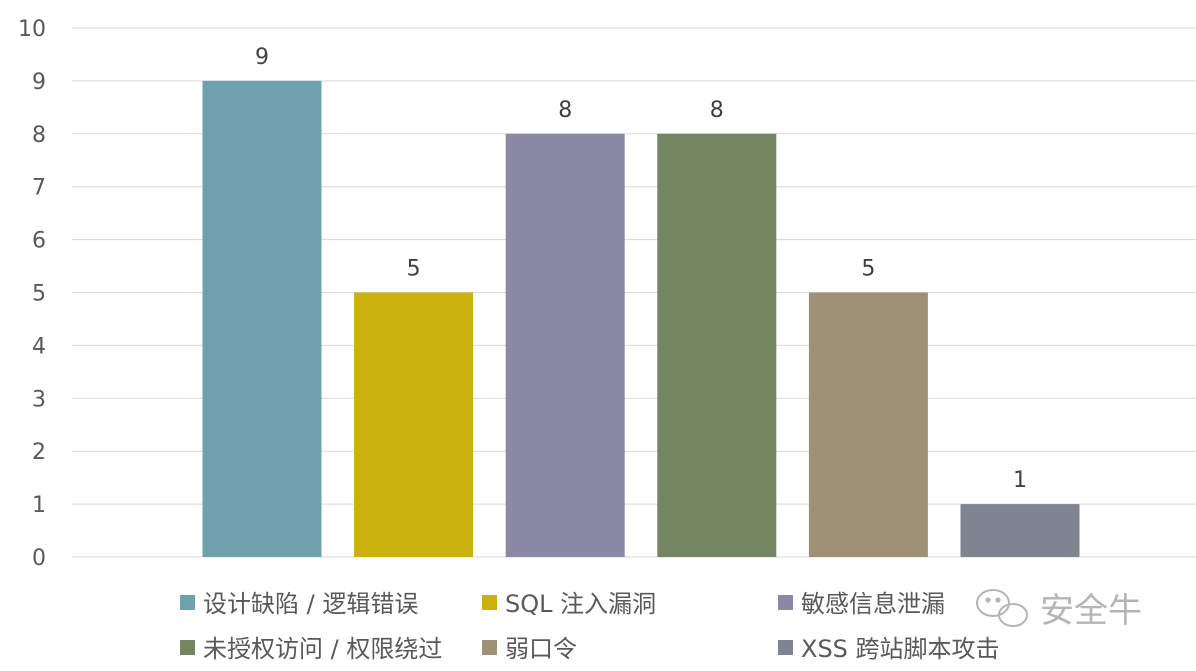 This screenshot has height=671, width=1196. I want to click on y-tick-label: 5, so click(39, 294).